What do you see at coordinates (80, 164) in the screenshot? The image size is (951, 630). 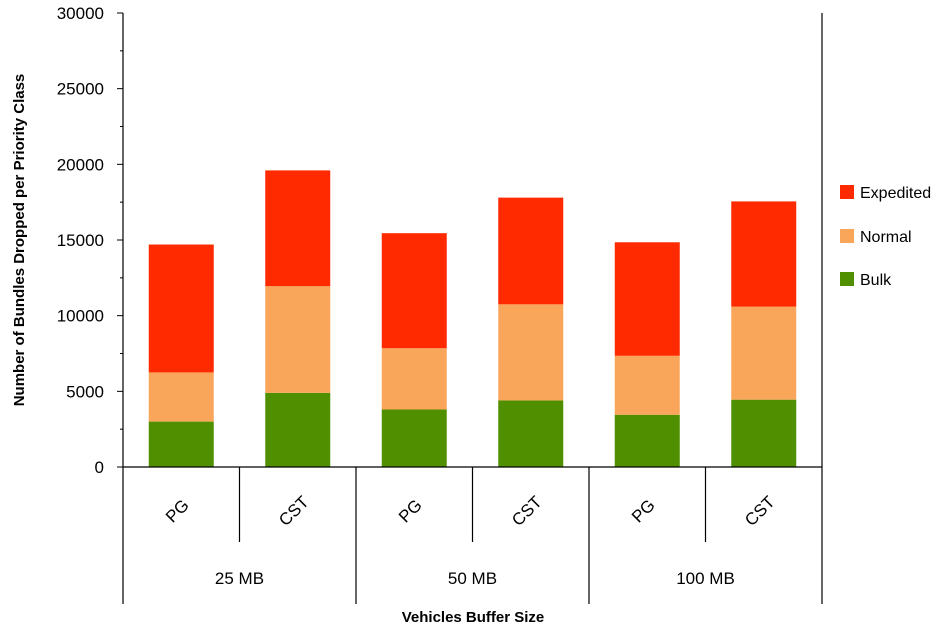 I see `y-tick-label: 20000` at bounding box center [80, 164].